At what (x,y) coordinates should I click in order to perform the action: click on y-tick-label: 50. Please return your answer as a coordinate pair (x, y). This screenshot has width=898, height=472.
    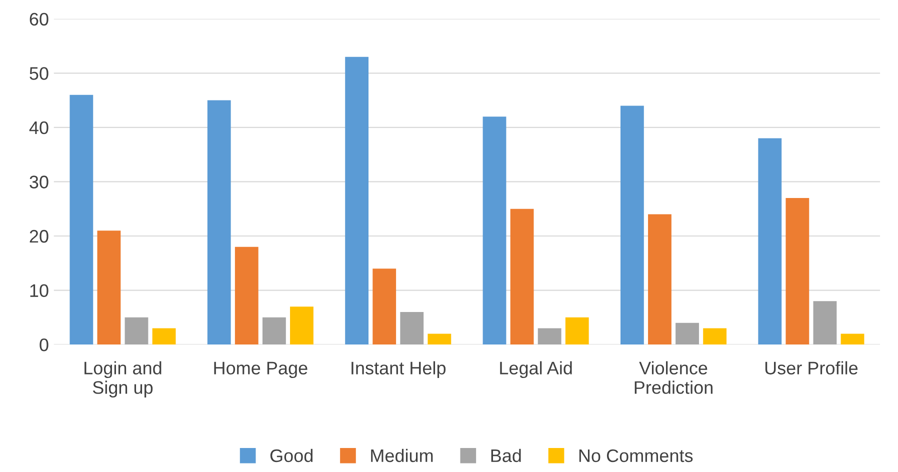
    Looking at the image, I should click on (39, 73).